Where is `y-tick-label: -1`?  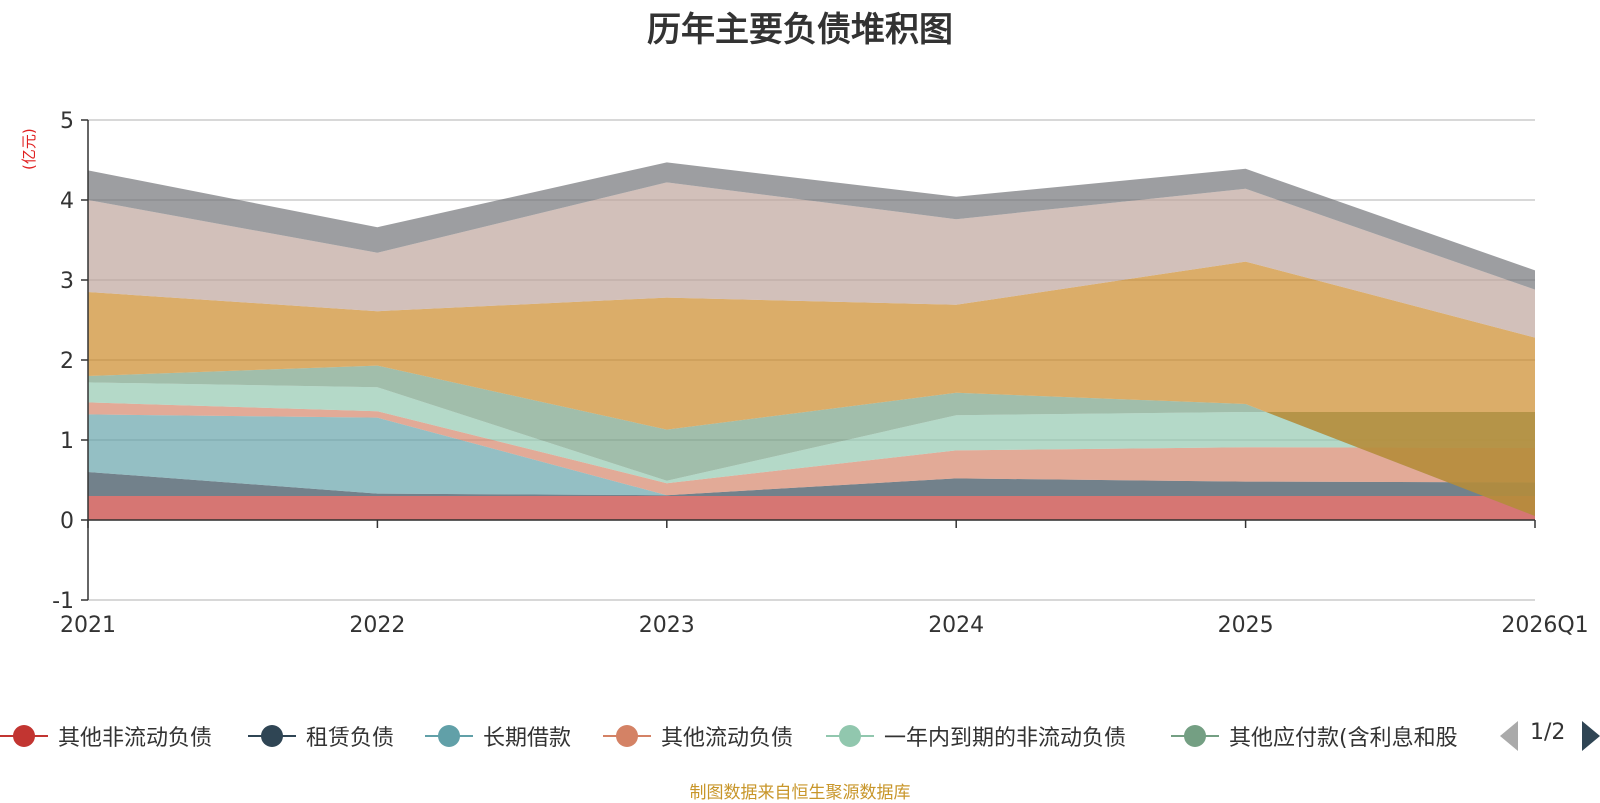 y-tick-label: -1 is located at coordinates (63, 601).